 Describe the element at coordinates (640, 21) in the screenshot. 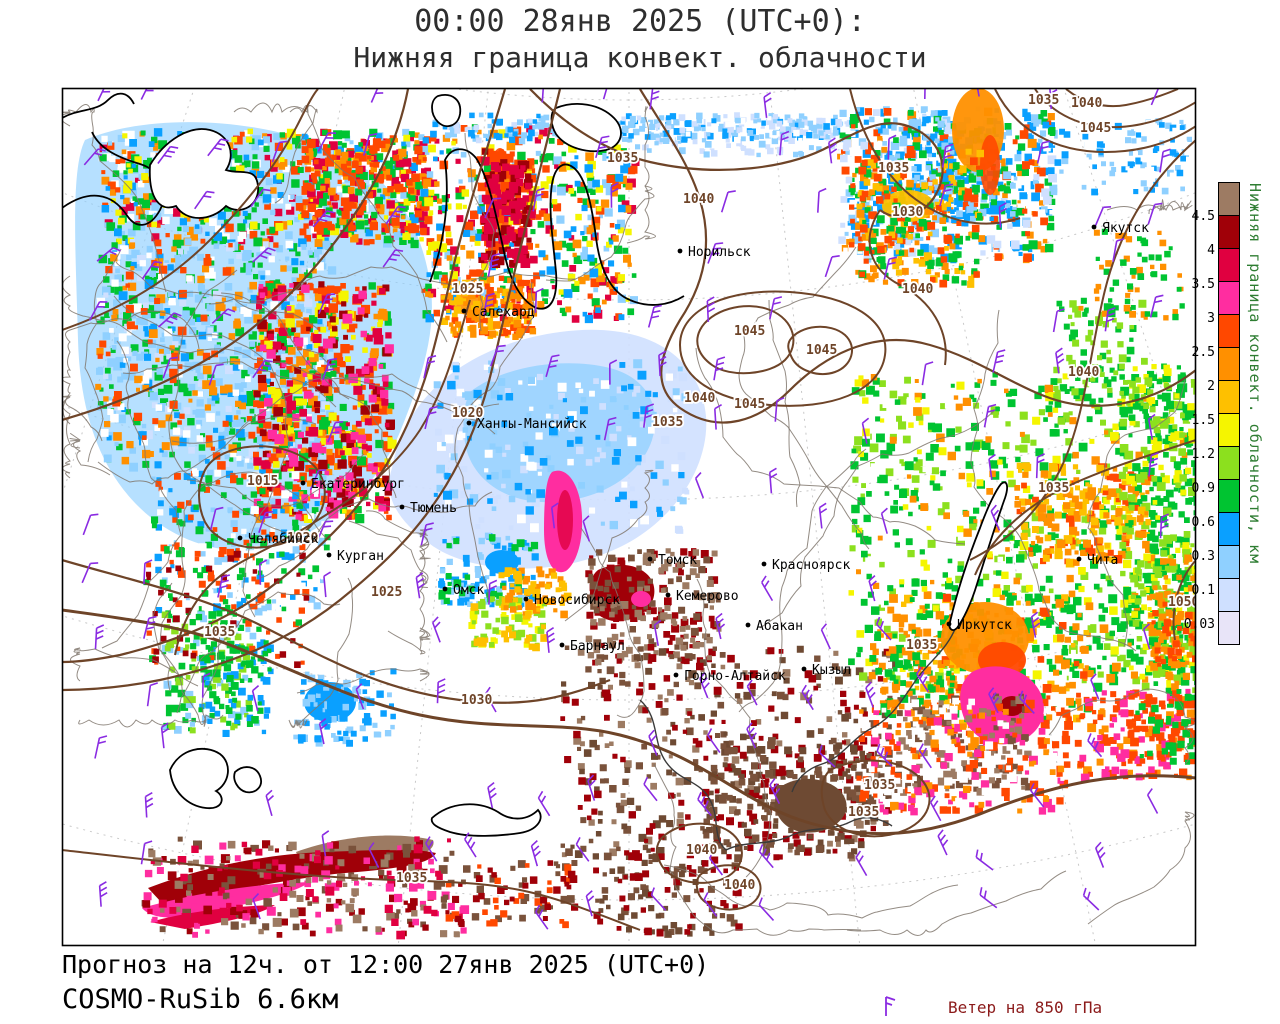

I see `title-line1: 00:00 28янв 2025 (UTC+0):` at that location.